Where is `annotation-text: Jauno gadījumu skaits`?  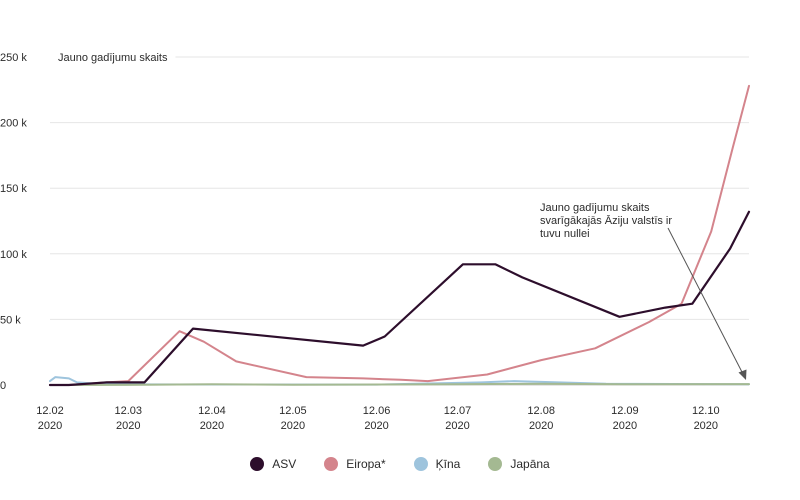
annotation-text: Jauno gadījumu skaits is located at coordinates (595, 208).